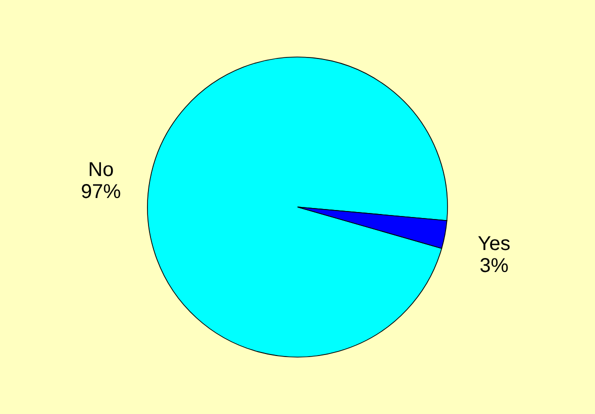  I want to click on slice-label: Yes, so click(494, 243).